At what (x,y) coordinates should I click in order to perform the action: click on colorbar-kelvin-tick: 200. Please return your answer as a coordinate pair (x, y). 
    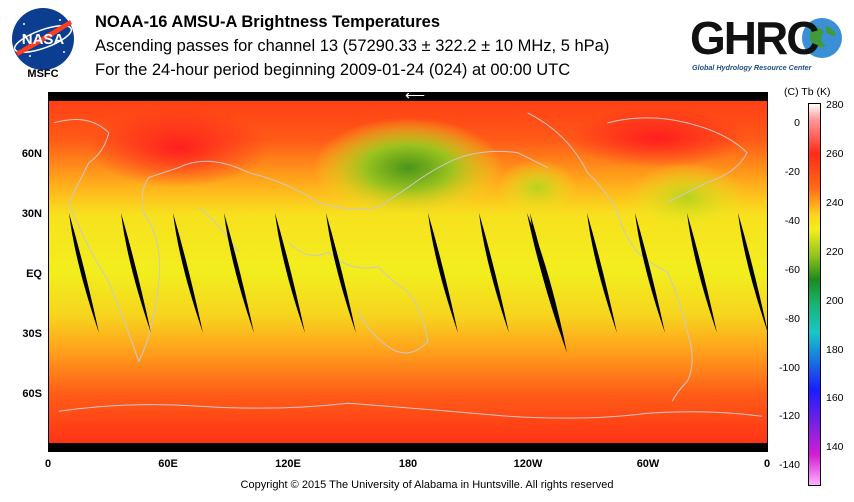
    Looking at the image, I should click on (835, 300).